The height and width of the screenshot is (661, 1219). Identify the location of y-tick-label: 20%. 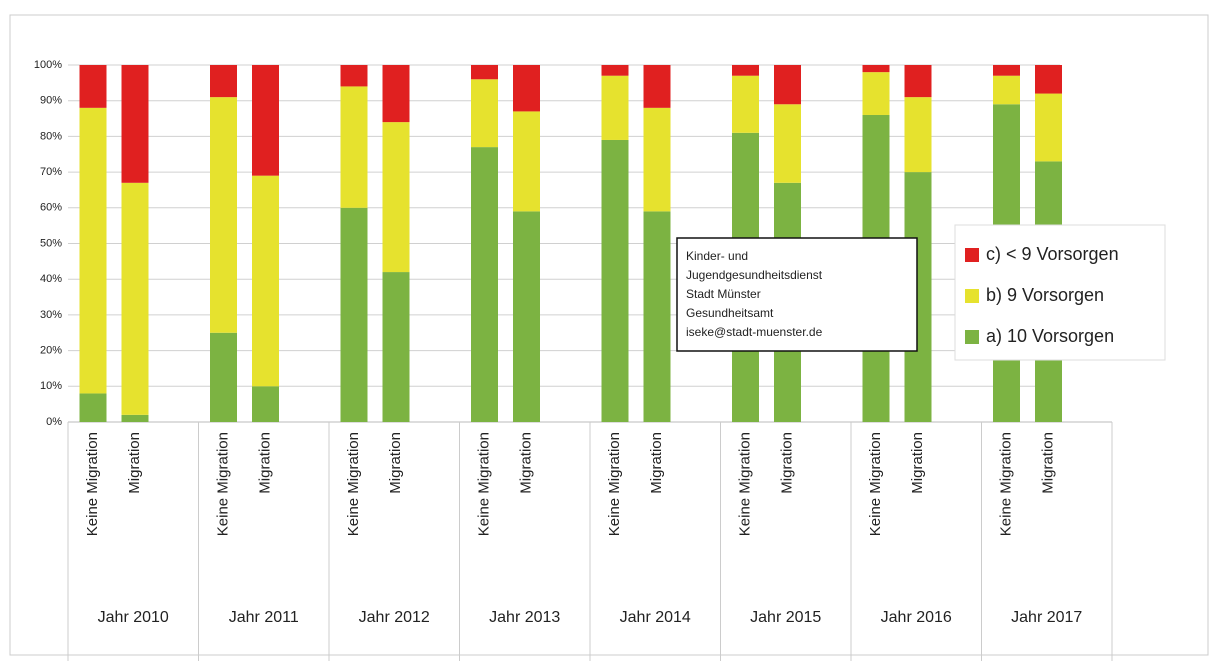
(51, 351).